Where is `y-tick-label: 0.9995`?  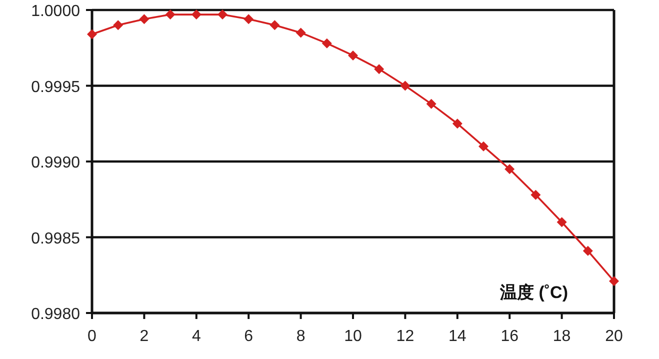 y-tick-label: 0.9995 is located at coordinates (55, 87).